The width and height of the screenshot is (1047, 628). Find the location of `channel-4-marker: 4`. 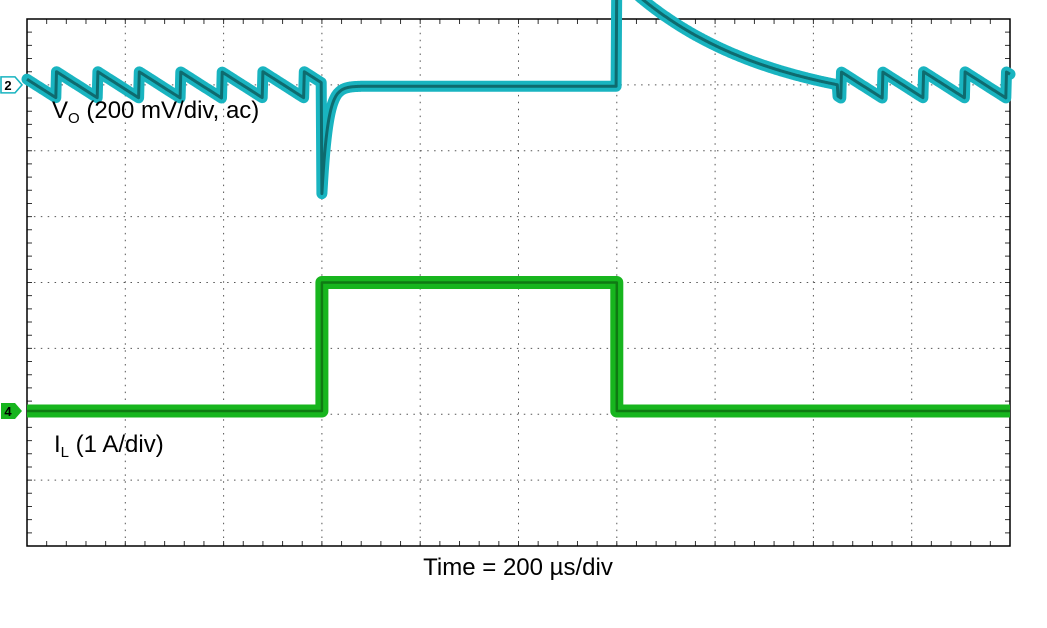

channel-4-marker: 4 is located at coordinates (11, 410).